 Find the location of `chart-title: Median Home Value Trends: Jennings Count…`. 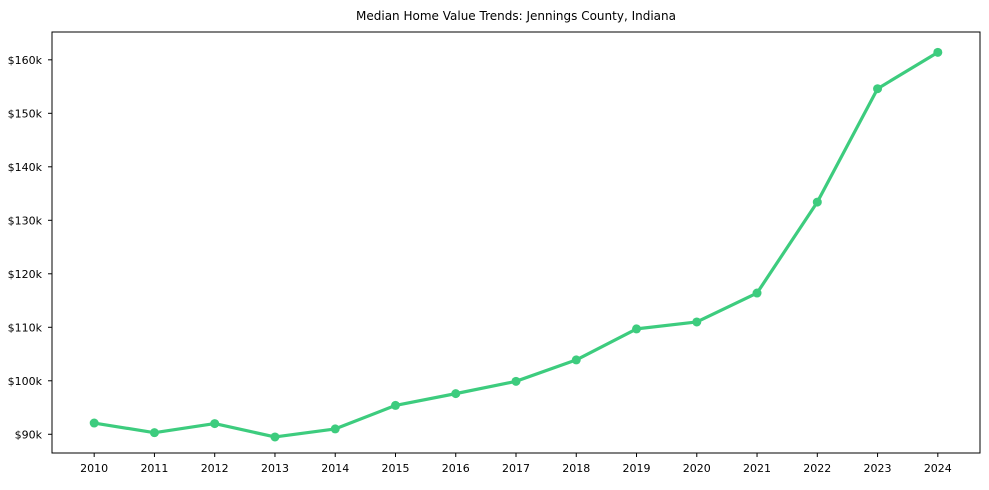

chart-title: Median Home Value Trends: Jennings Count… is located at coordinates (516, 16).